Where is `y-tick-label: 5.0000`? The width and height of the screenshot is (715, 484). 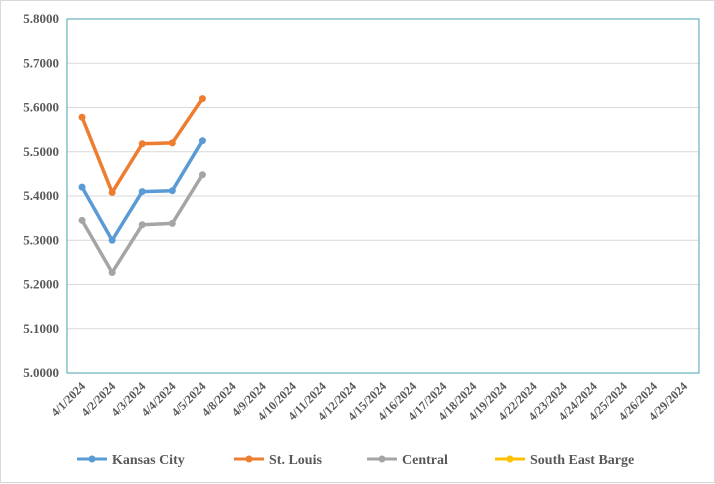
y-tick-label: 5.0000 is located at coordinates (41, 372).